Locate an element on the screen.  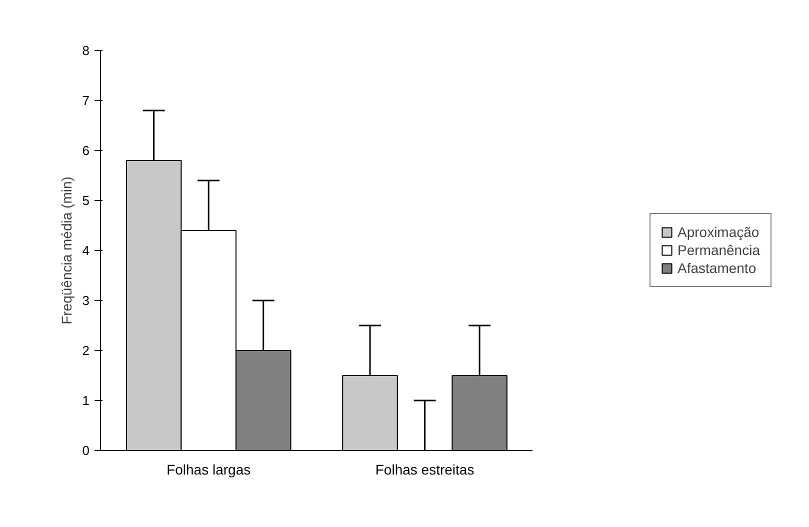
legend-label: Permanência is located at coordinates (719, 250).